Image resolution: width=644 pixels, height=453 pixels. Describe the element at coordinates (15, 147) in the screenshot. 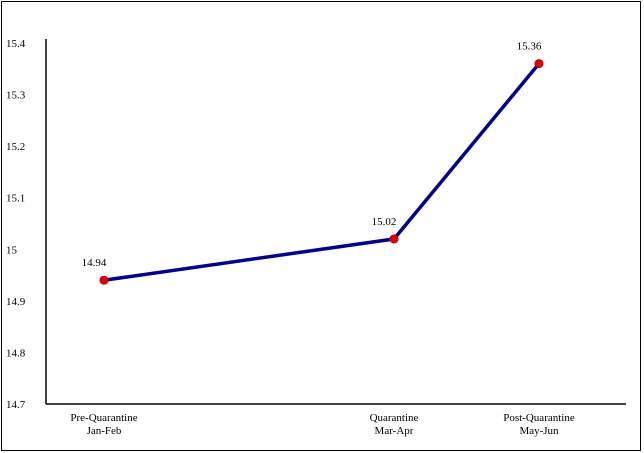

I see `y-tick-label: 15.2` at that location.